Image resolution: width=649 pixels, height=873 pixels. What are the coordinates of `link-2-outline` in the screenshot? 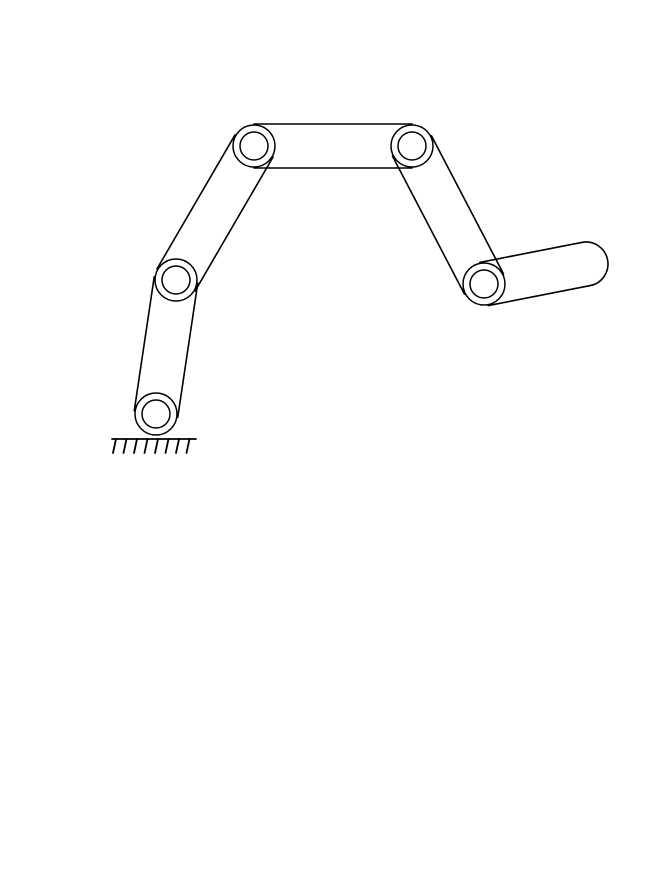 It's located at (215, 213).